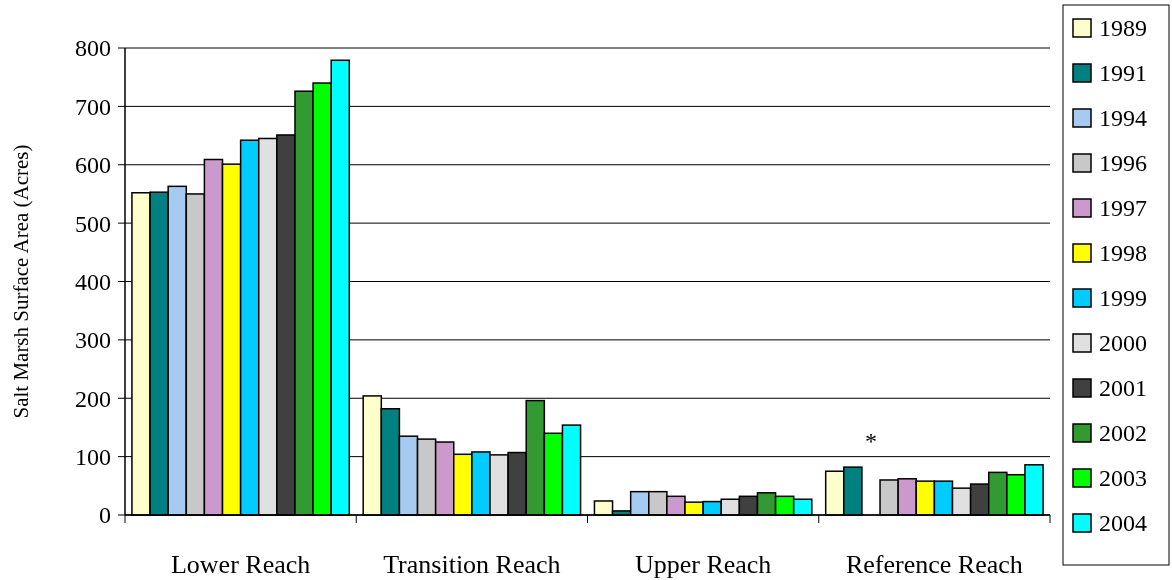  I want to click on y-axis-title: Salt Marsh Surface Area (Acres), so click(21, 281).